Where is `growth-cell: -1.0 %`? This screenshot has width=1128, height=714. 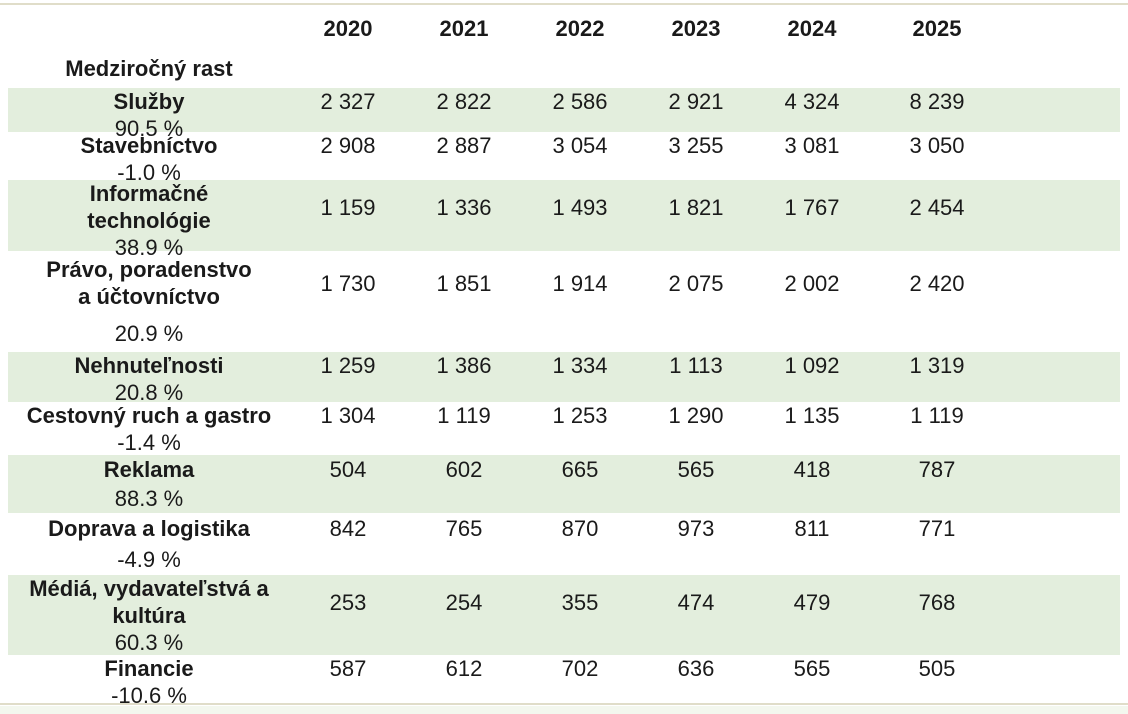
growth-cell: -1.0 % is located at coordinates (149, 172).